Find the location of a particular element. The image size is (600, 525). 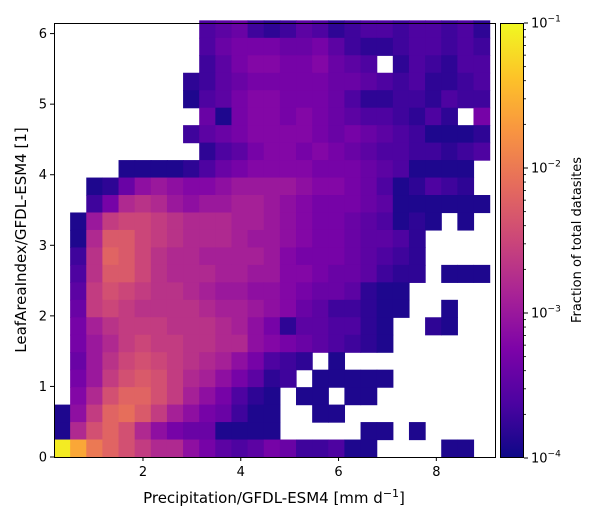

colorbar is located at coordinates (512, 240).